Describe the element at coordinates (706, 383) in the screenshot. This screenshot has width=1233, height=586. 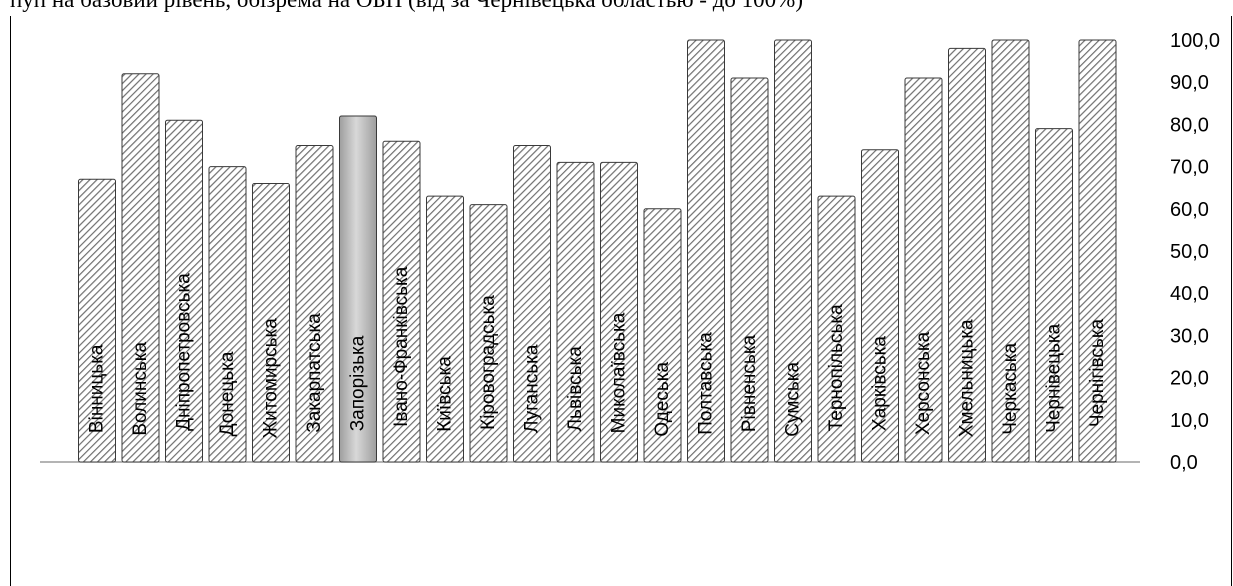
I see `bar-label-15: Полтавська` at that location.